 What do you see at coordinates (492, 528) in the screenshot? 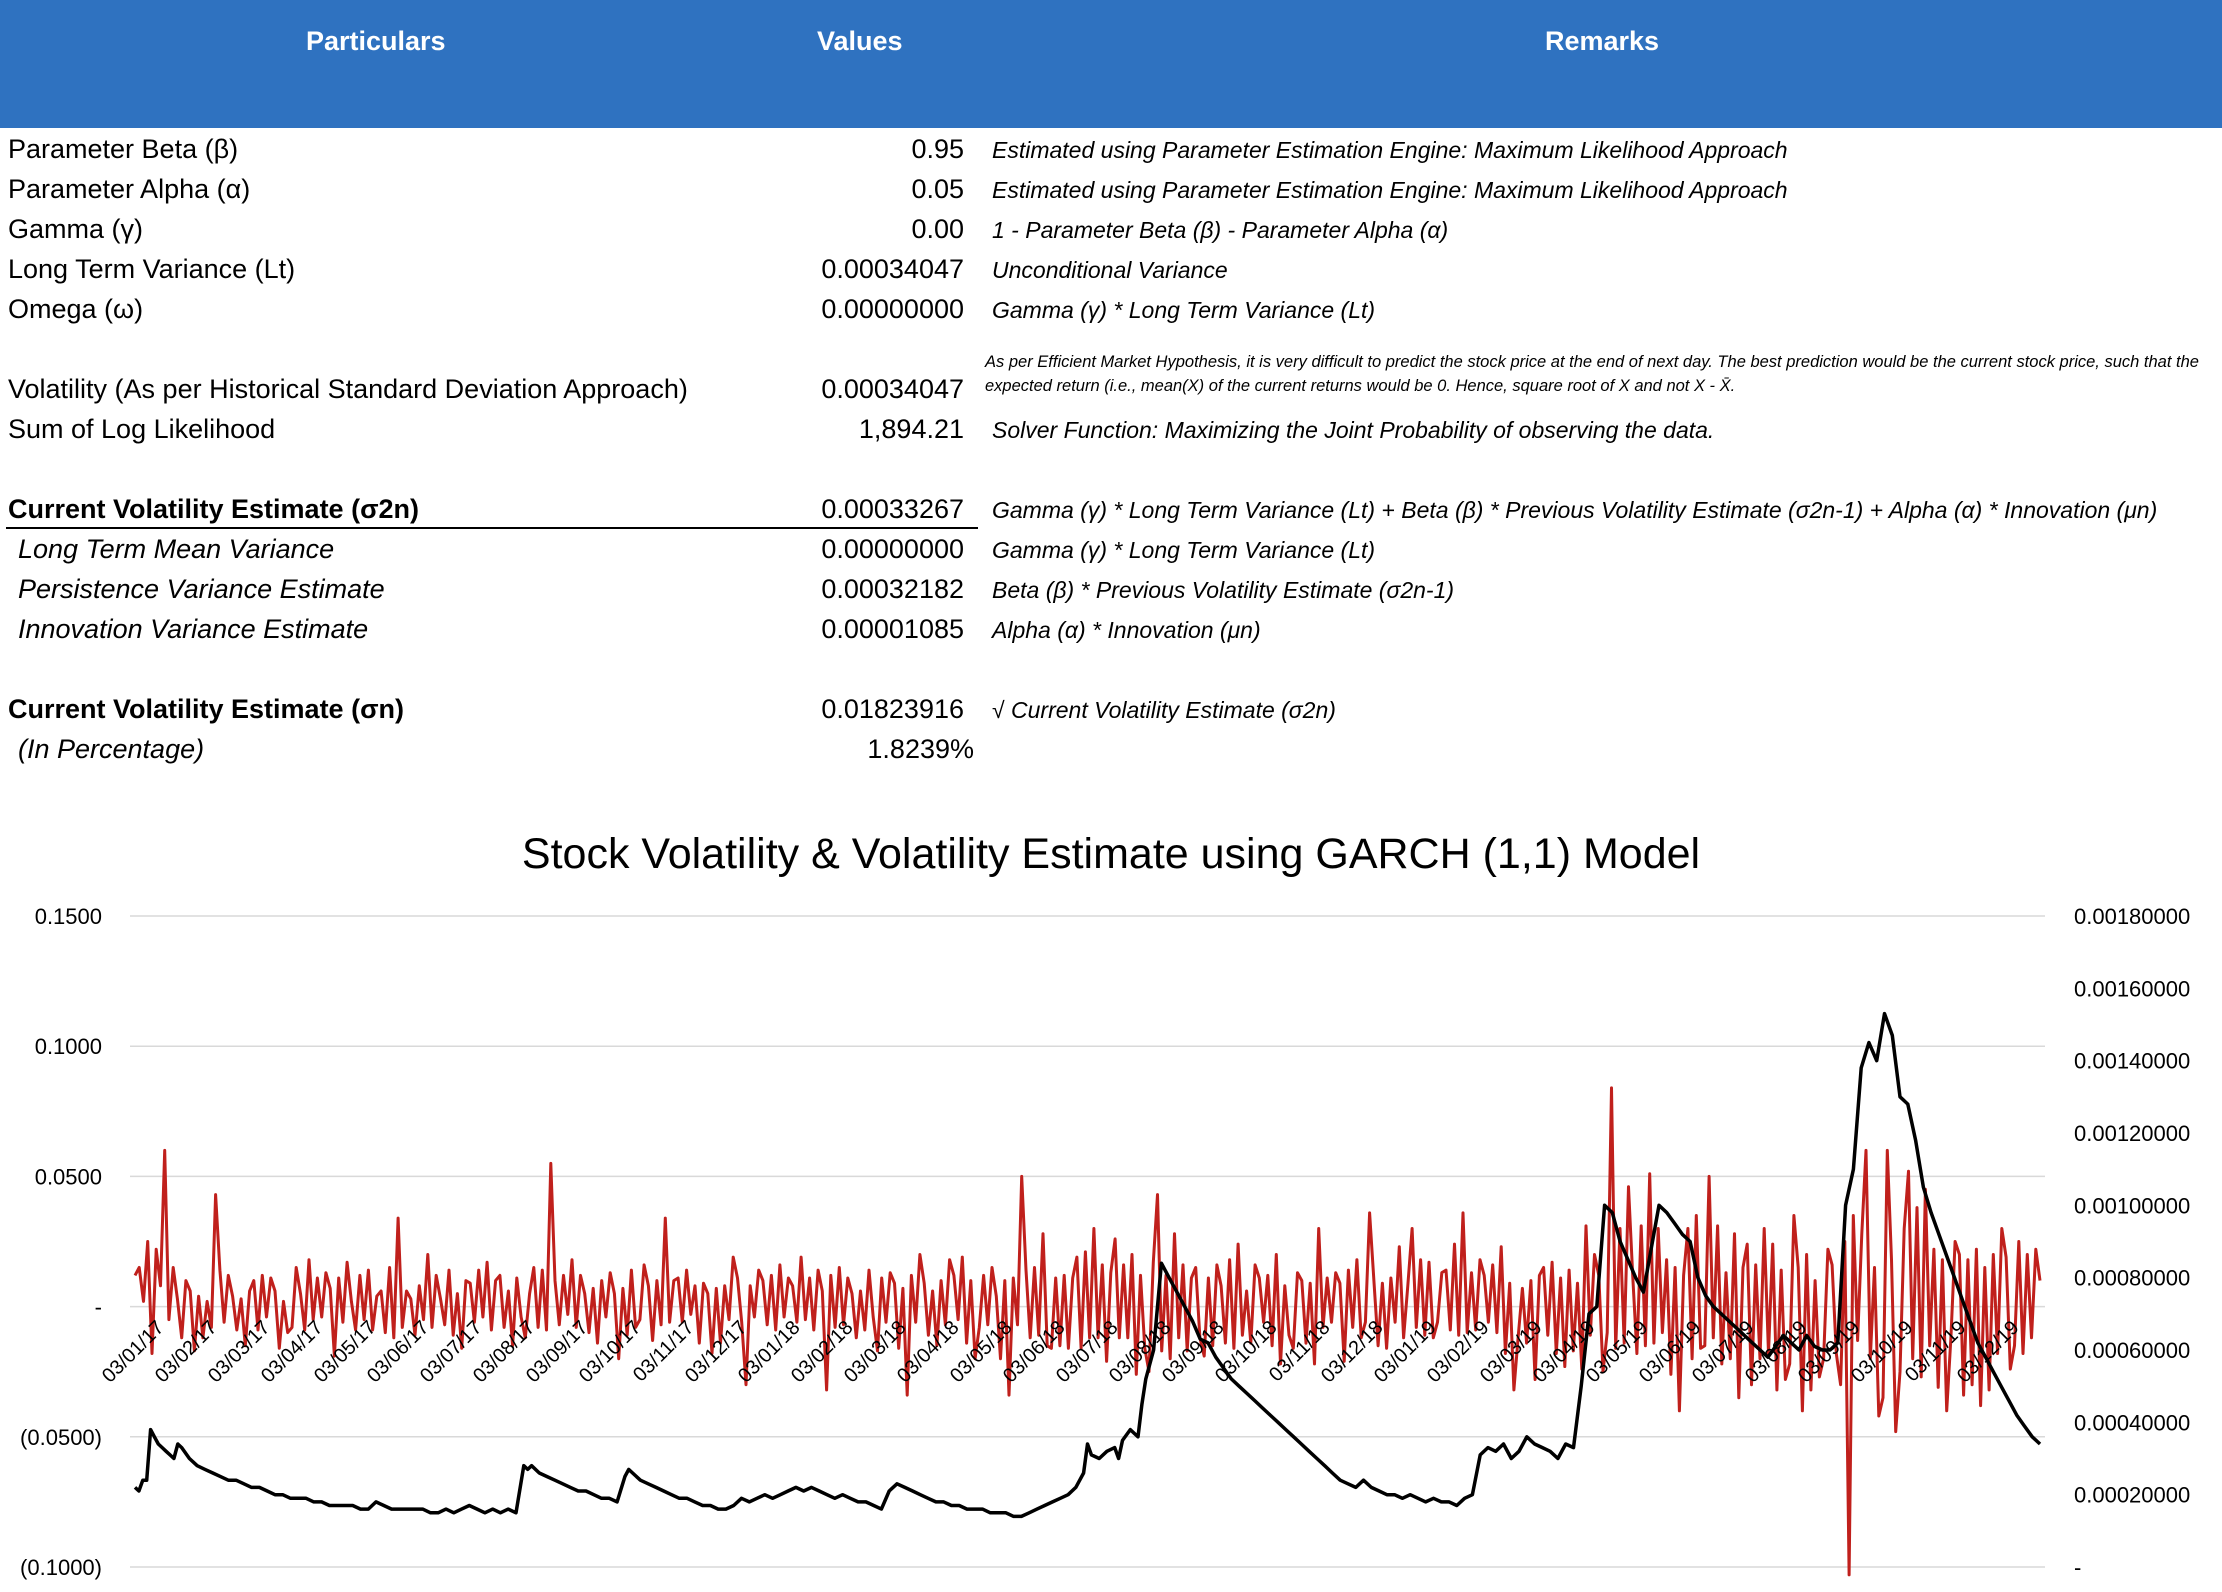
I see `section-underline` at bounding box center [492, 528].